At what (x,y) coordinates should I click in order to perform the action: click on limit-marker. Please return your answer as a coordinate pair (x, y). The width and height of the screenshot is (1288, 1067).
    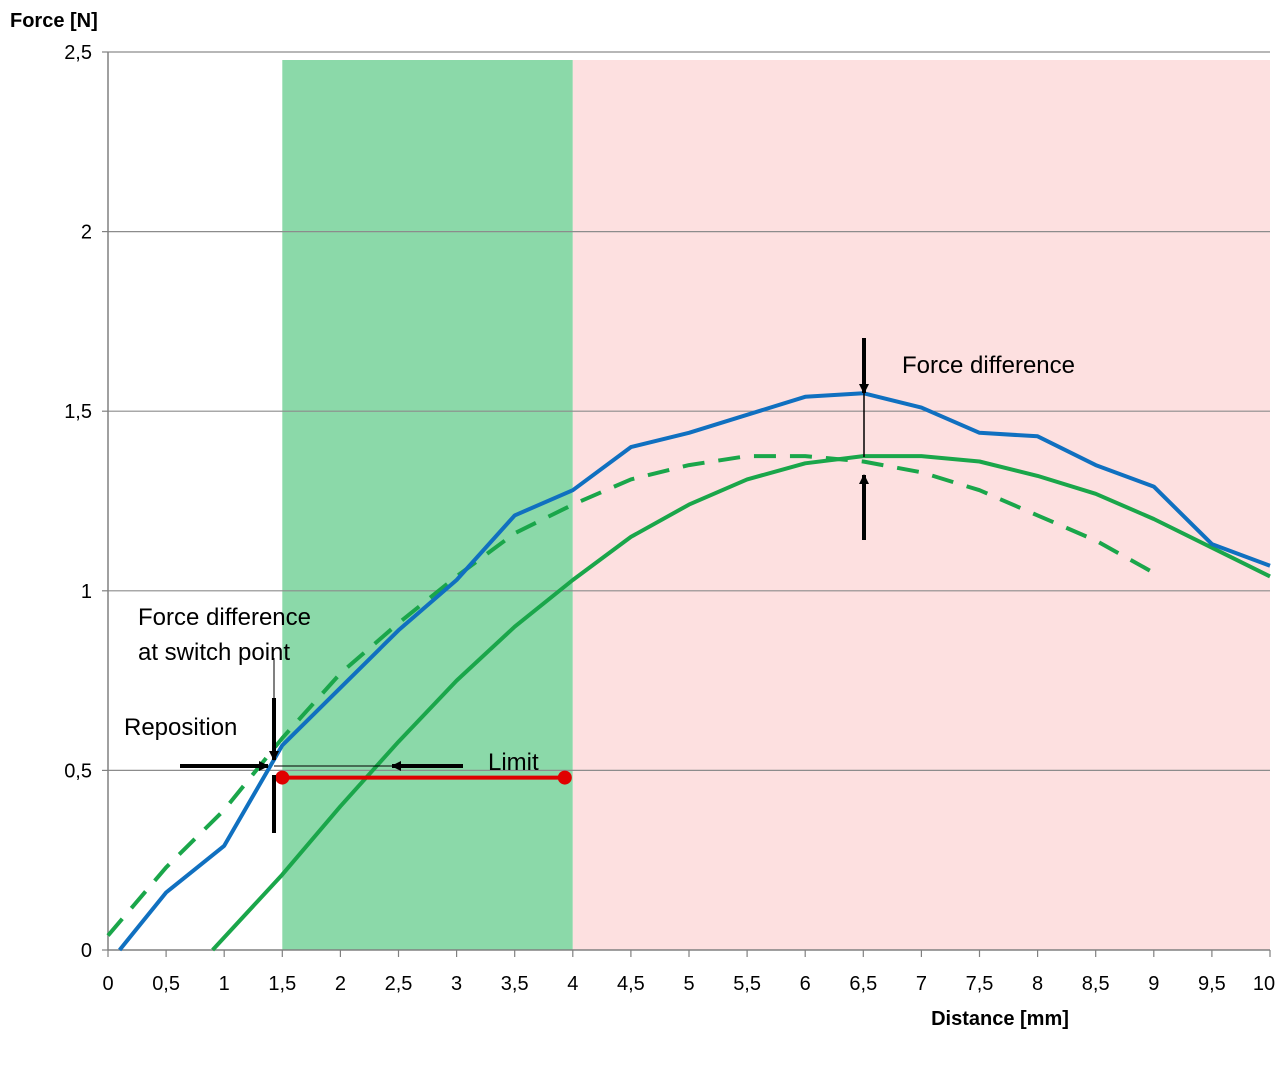
    Looking at the image, I should click on (423, 777).